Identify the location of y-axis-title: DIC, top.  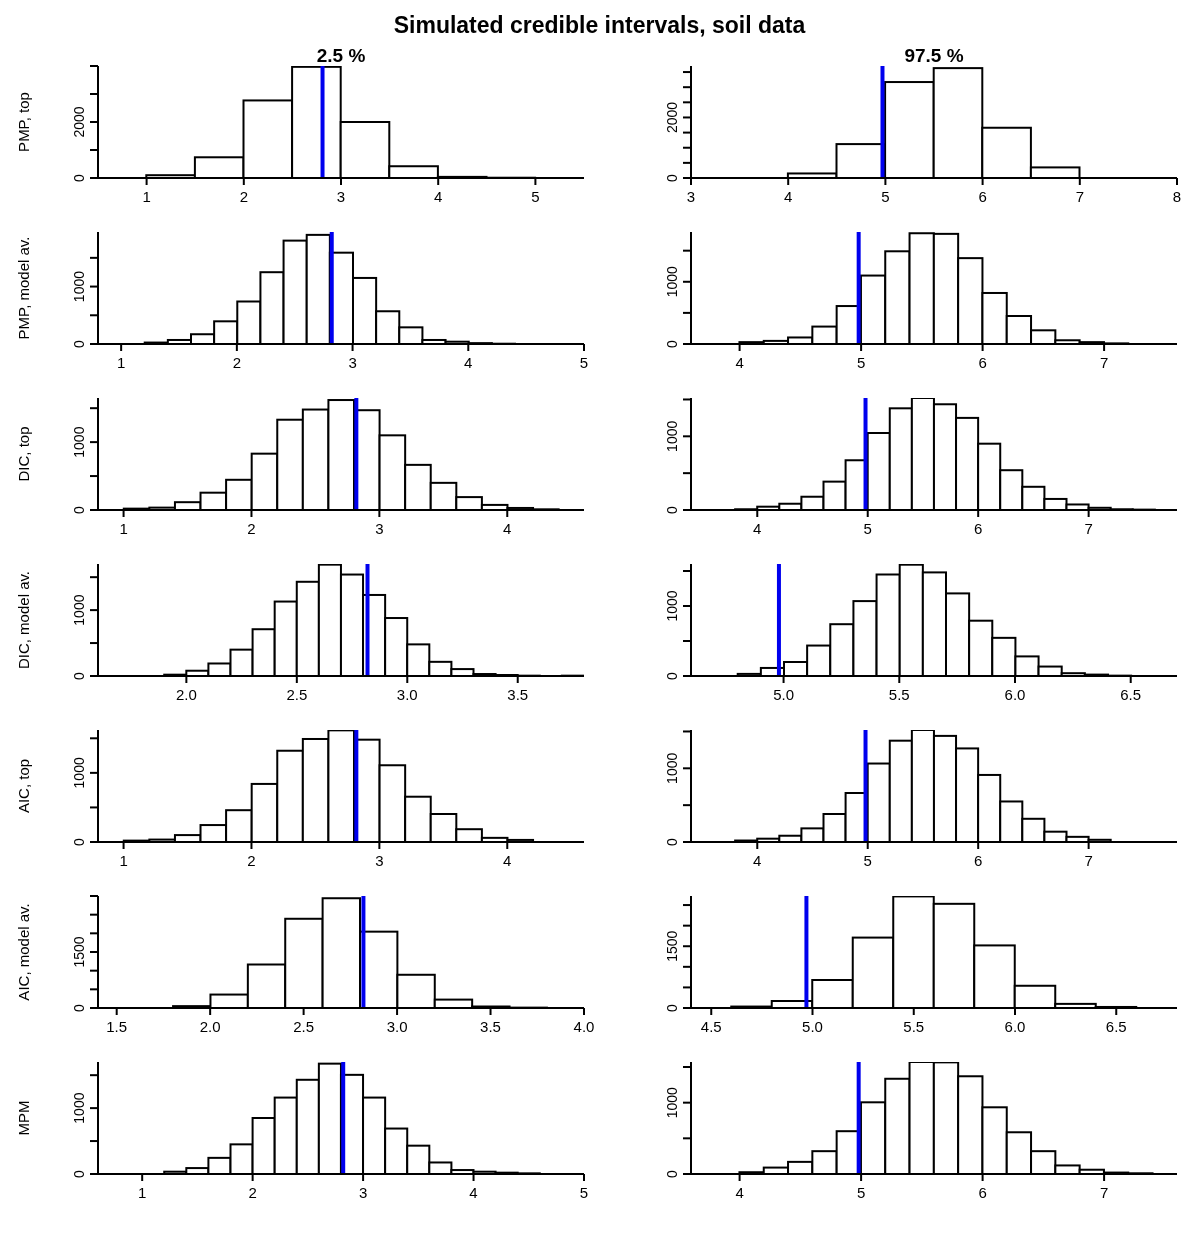
(24, 454).